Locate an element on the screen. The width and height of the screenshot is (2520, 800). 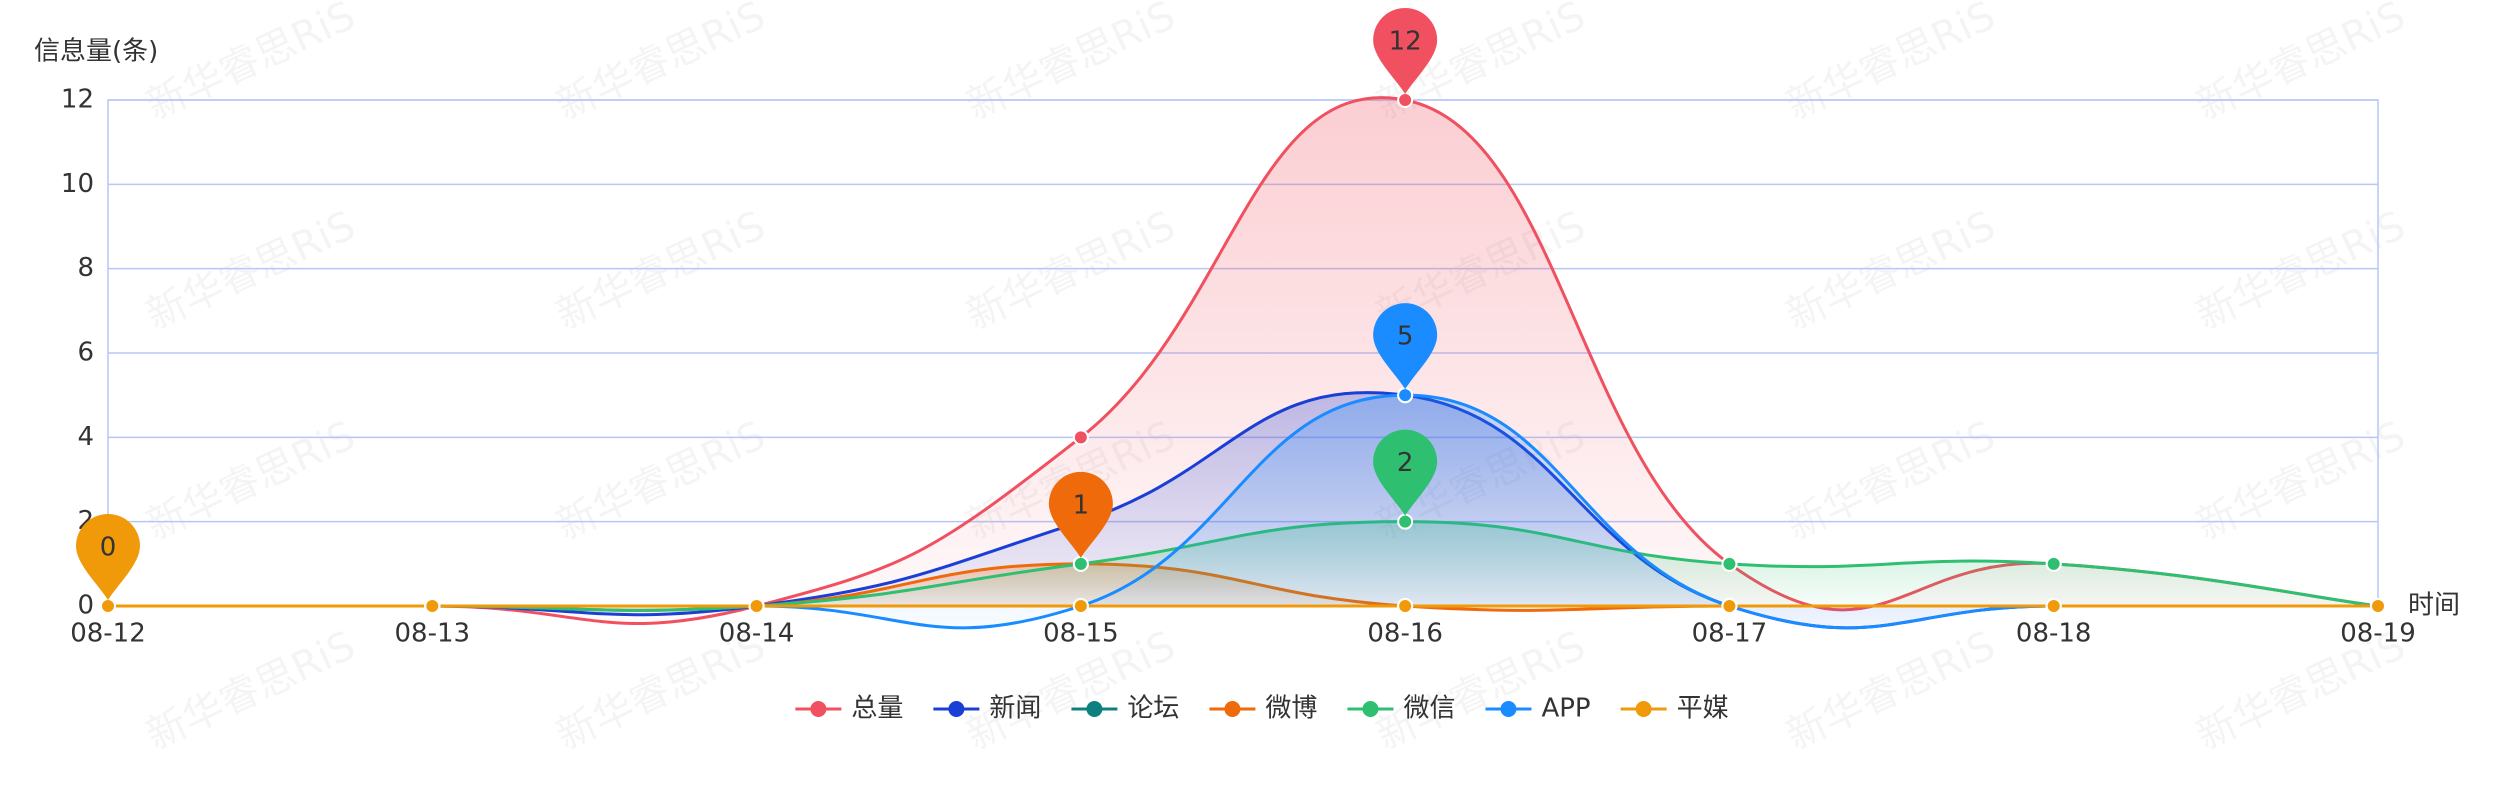
legend-label: 微信 is located at coordinates (1429, 709).